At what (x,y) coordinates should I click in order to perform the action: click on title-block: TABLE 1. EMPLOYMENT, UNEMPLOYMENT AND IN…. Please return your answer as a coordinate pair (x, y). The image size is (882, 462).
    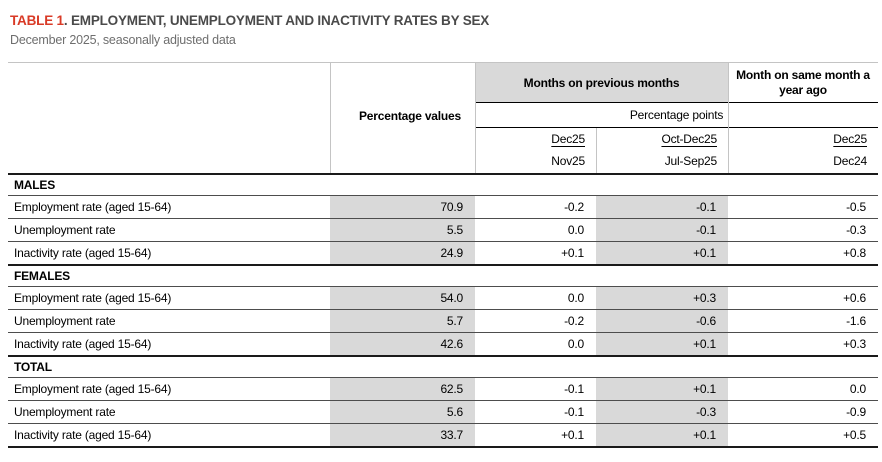
    Looking at the image, I should click on (441, 24).